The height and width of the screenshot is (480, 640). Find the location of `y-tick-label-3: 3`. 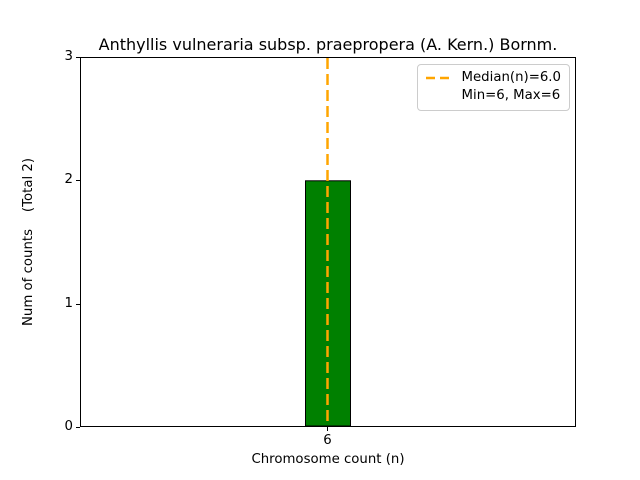

y-tick-label-3: 3 is located at coordinates (68, 56).